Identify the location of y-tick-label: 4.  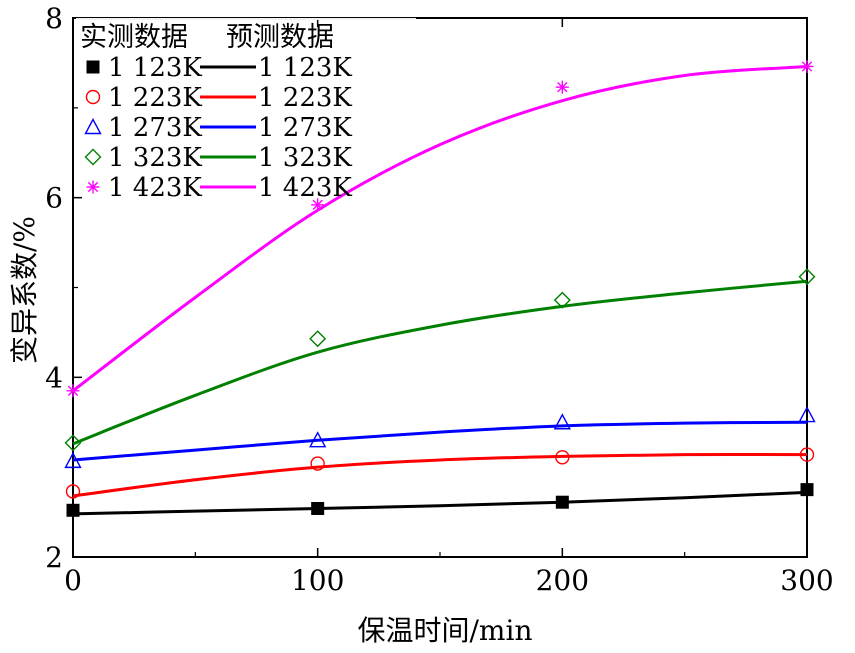
(54, 377).